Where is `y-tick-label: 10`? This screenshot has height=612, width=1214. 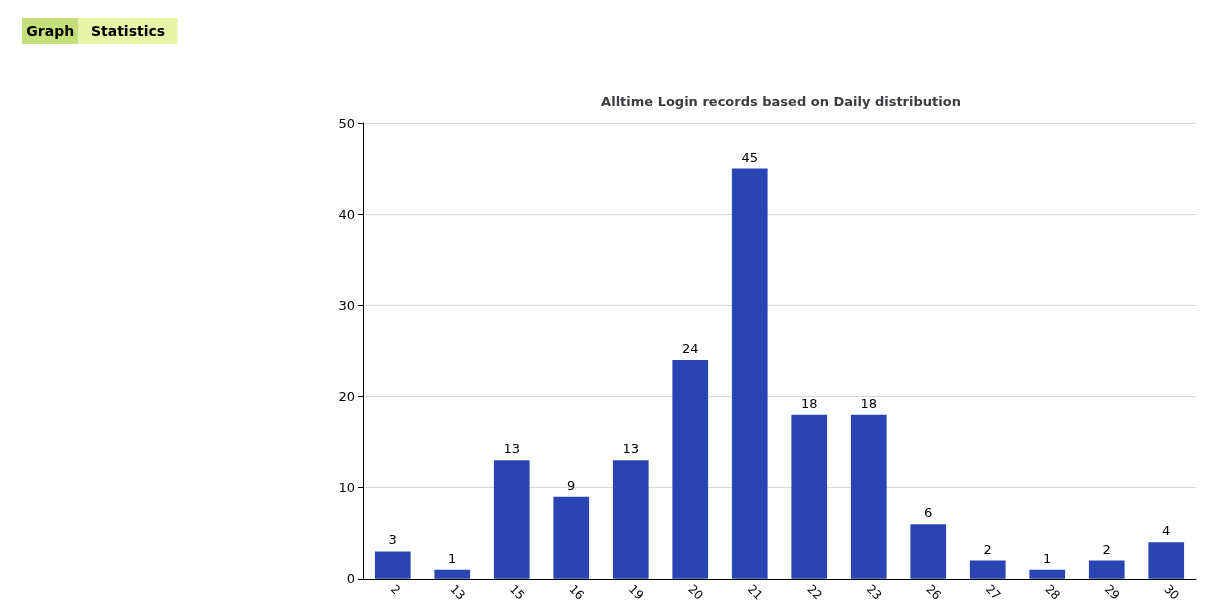 y-tick-label: 10 is located at coordinates (346, 488).